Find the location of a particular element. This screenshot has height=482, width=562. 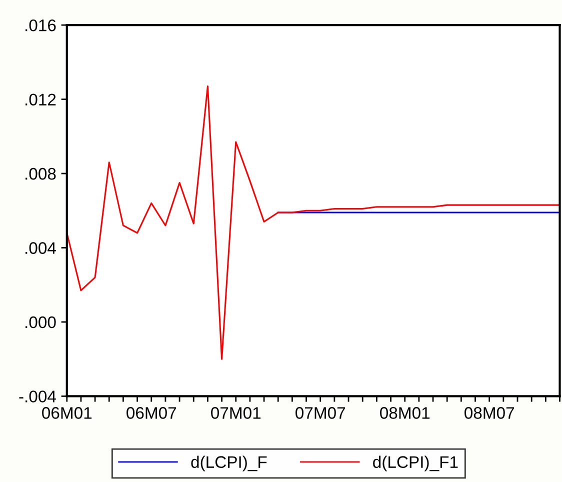

y-tick-label: .004 is located at coordinates (41, 248).